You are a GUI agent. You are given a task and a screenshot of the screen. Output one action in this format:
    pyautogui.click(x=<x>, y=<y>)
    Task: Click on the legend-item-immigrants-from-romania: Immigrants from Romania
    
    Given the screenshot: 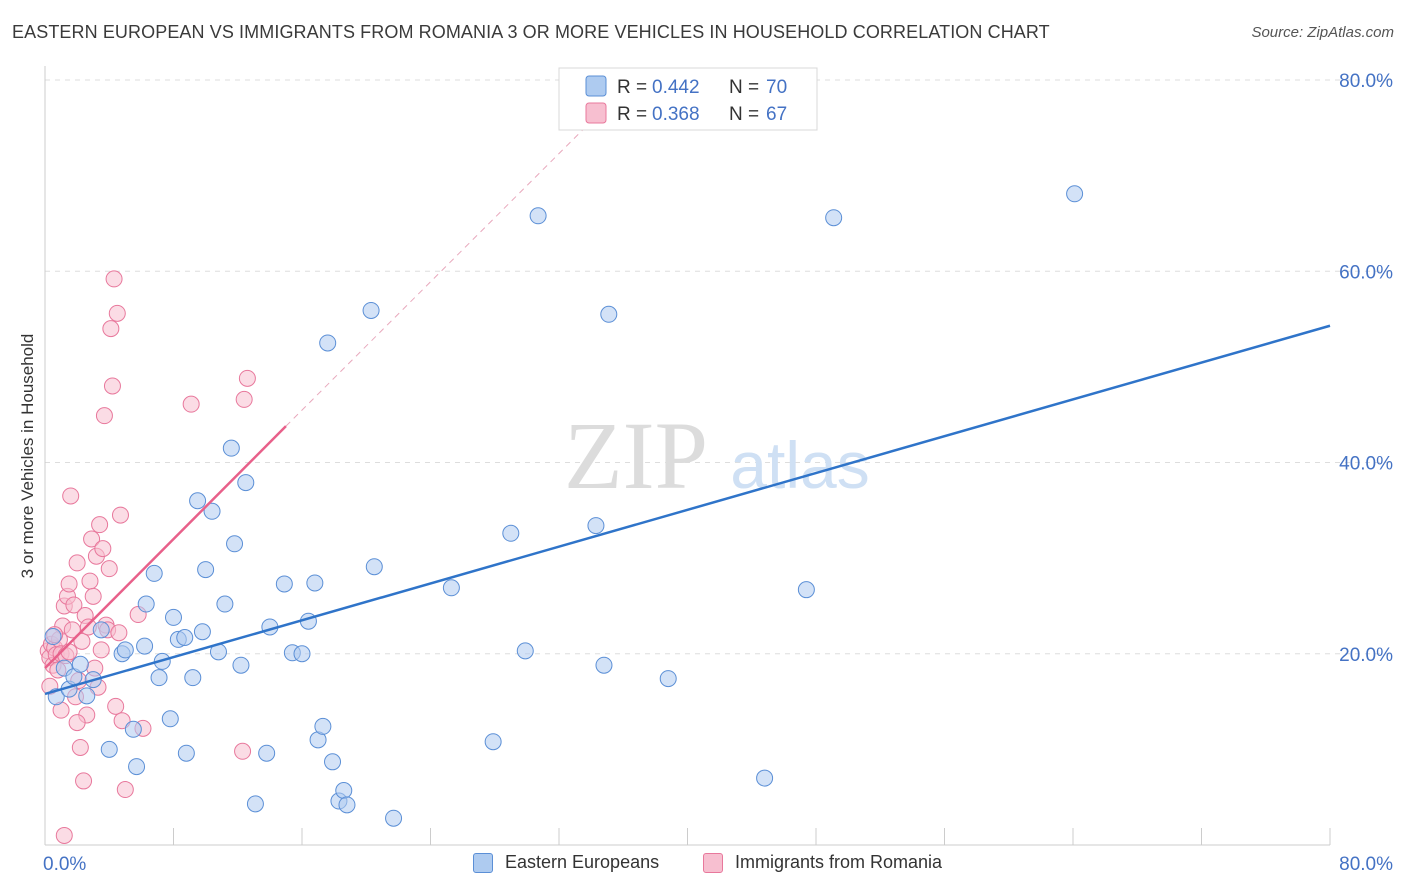 What is the action you would take?
    pyautogui.click(x=822, y=862)
    